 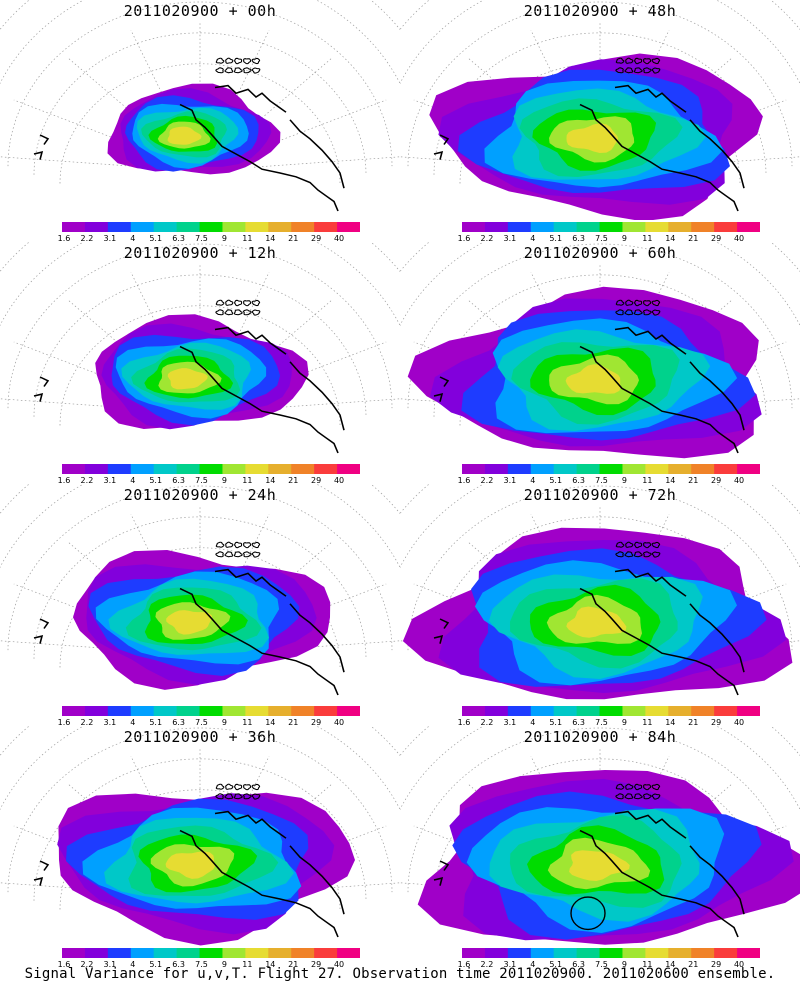 I want to click on panel-title: 2011020900 + 00h, so click(x=200, y=11).